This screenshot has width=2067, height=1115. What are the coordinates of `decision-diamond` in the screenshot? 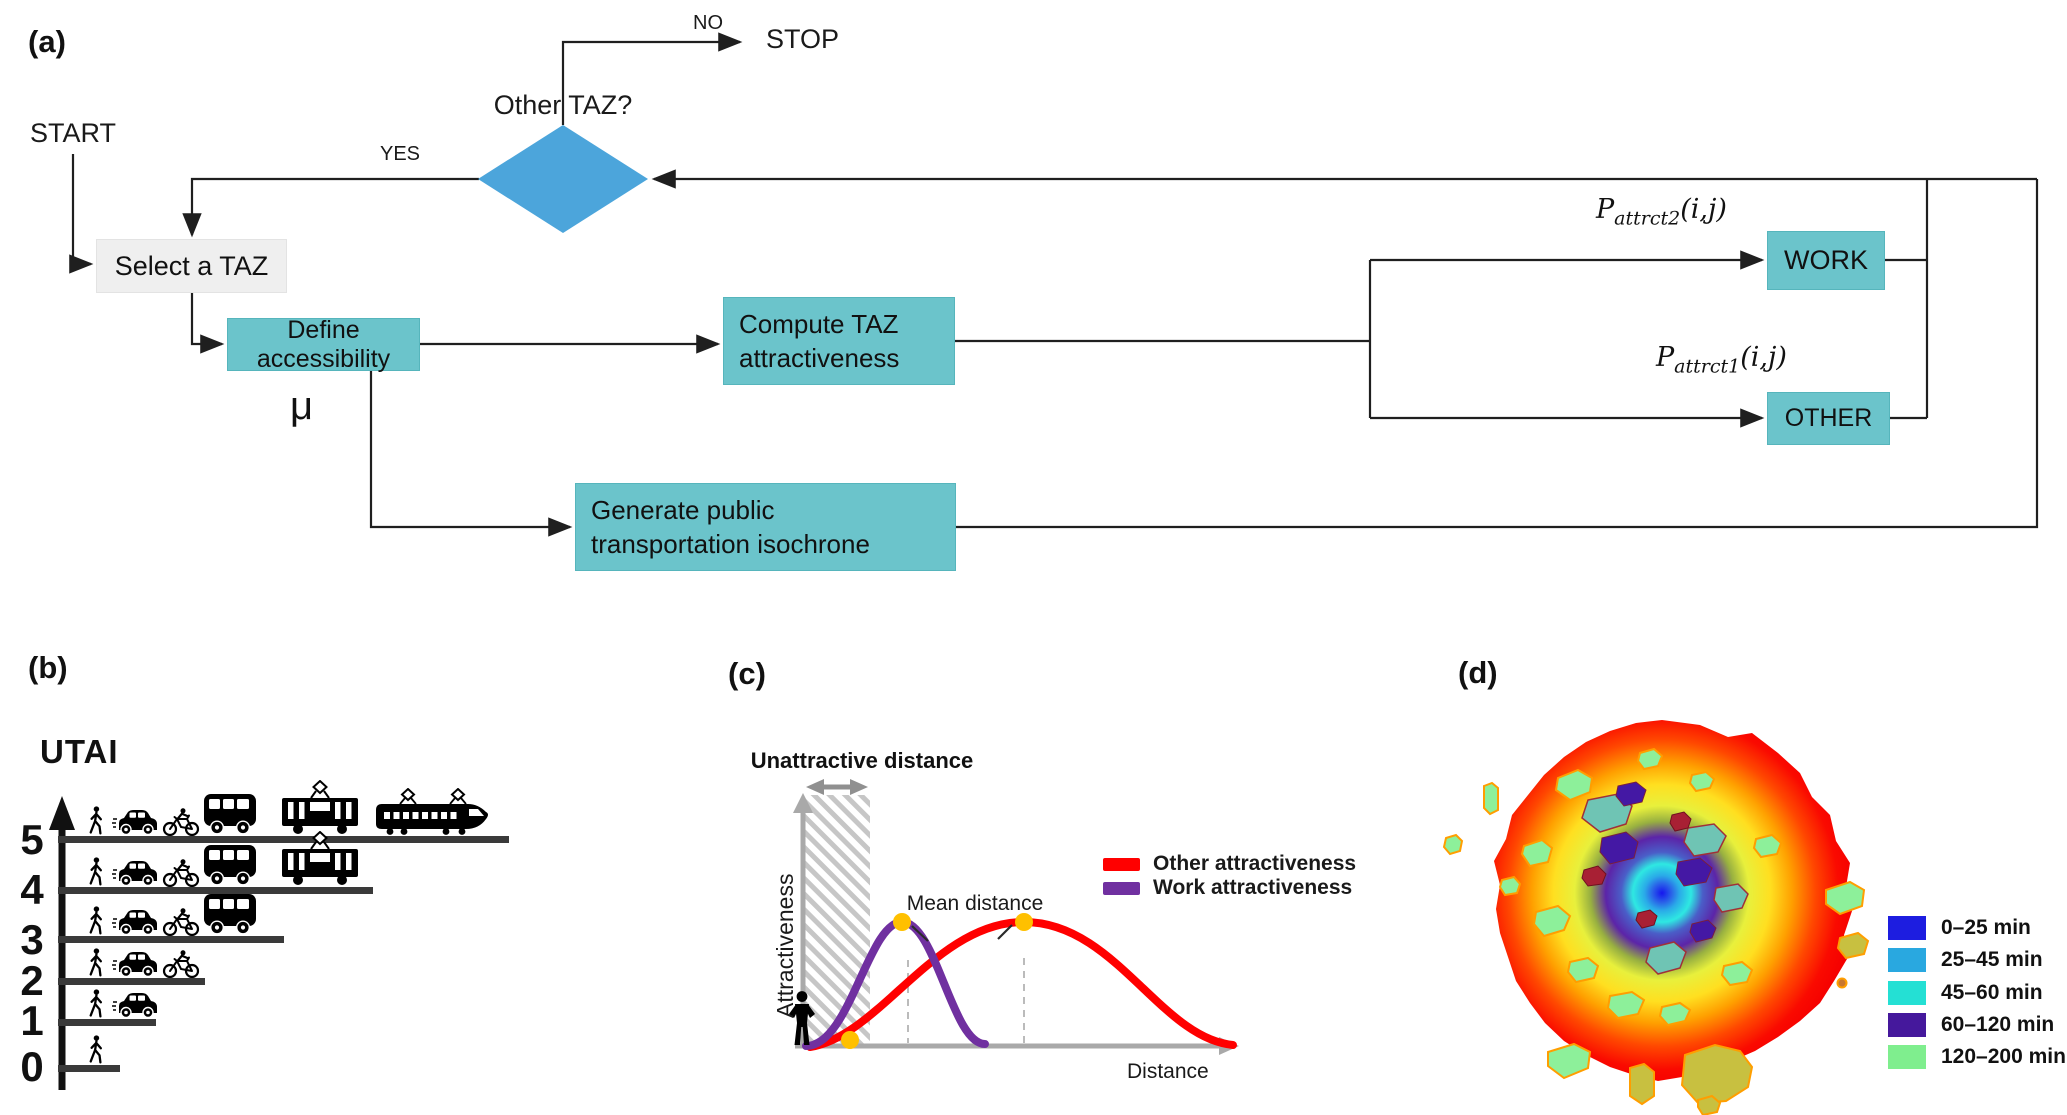 It's located at (563, 179).